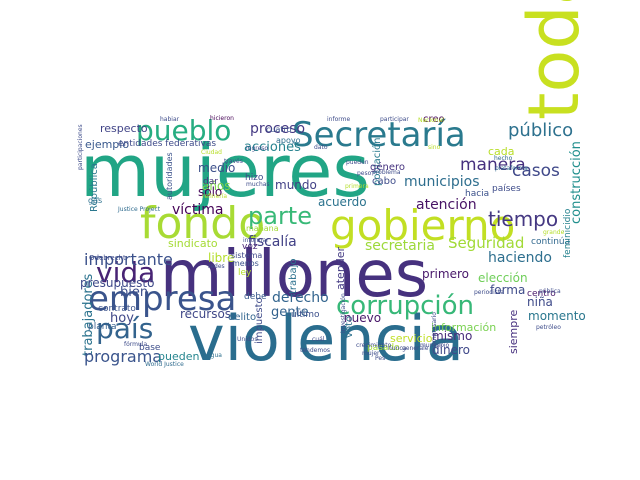  What do you see at coordinates (280, 216) in the screenshot?
I see `word-parte: parte` at bounding box center [280, 216].